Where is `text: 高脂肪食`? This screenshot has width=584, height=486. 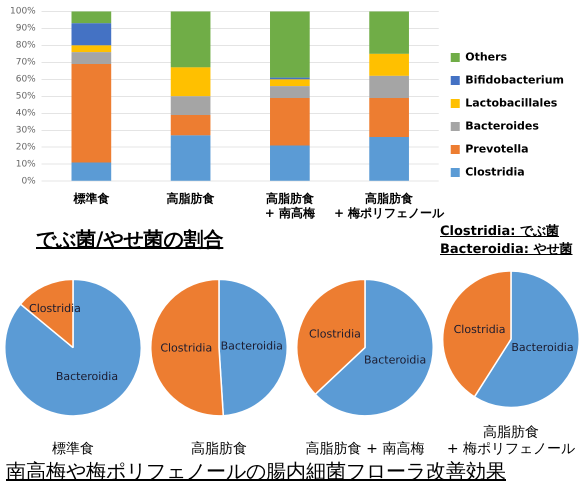
text: 高脂肪食 is located at coordinates (219, 449).